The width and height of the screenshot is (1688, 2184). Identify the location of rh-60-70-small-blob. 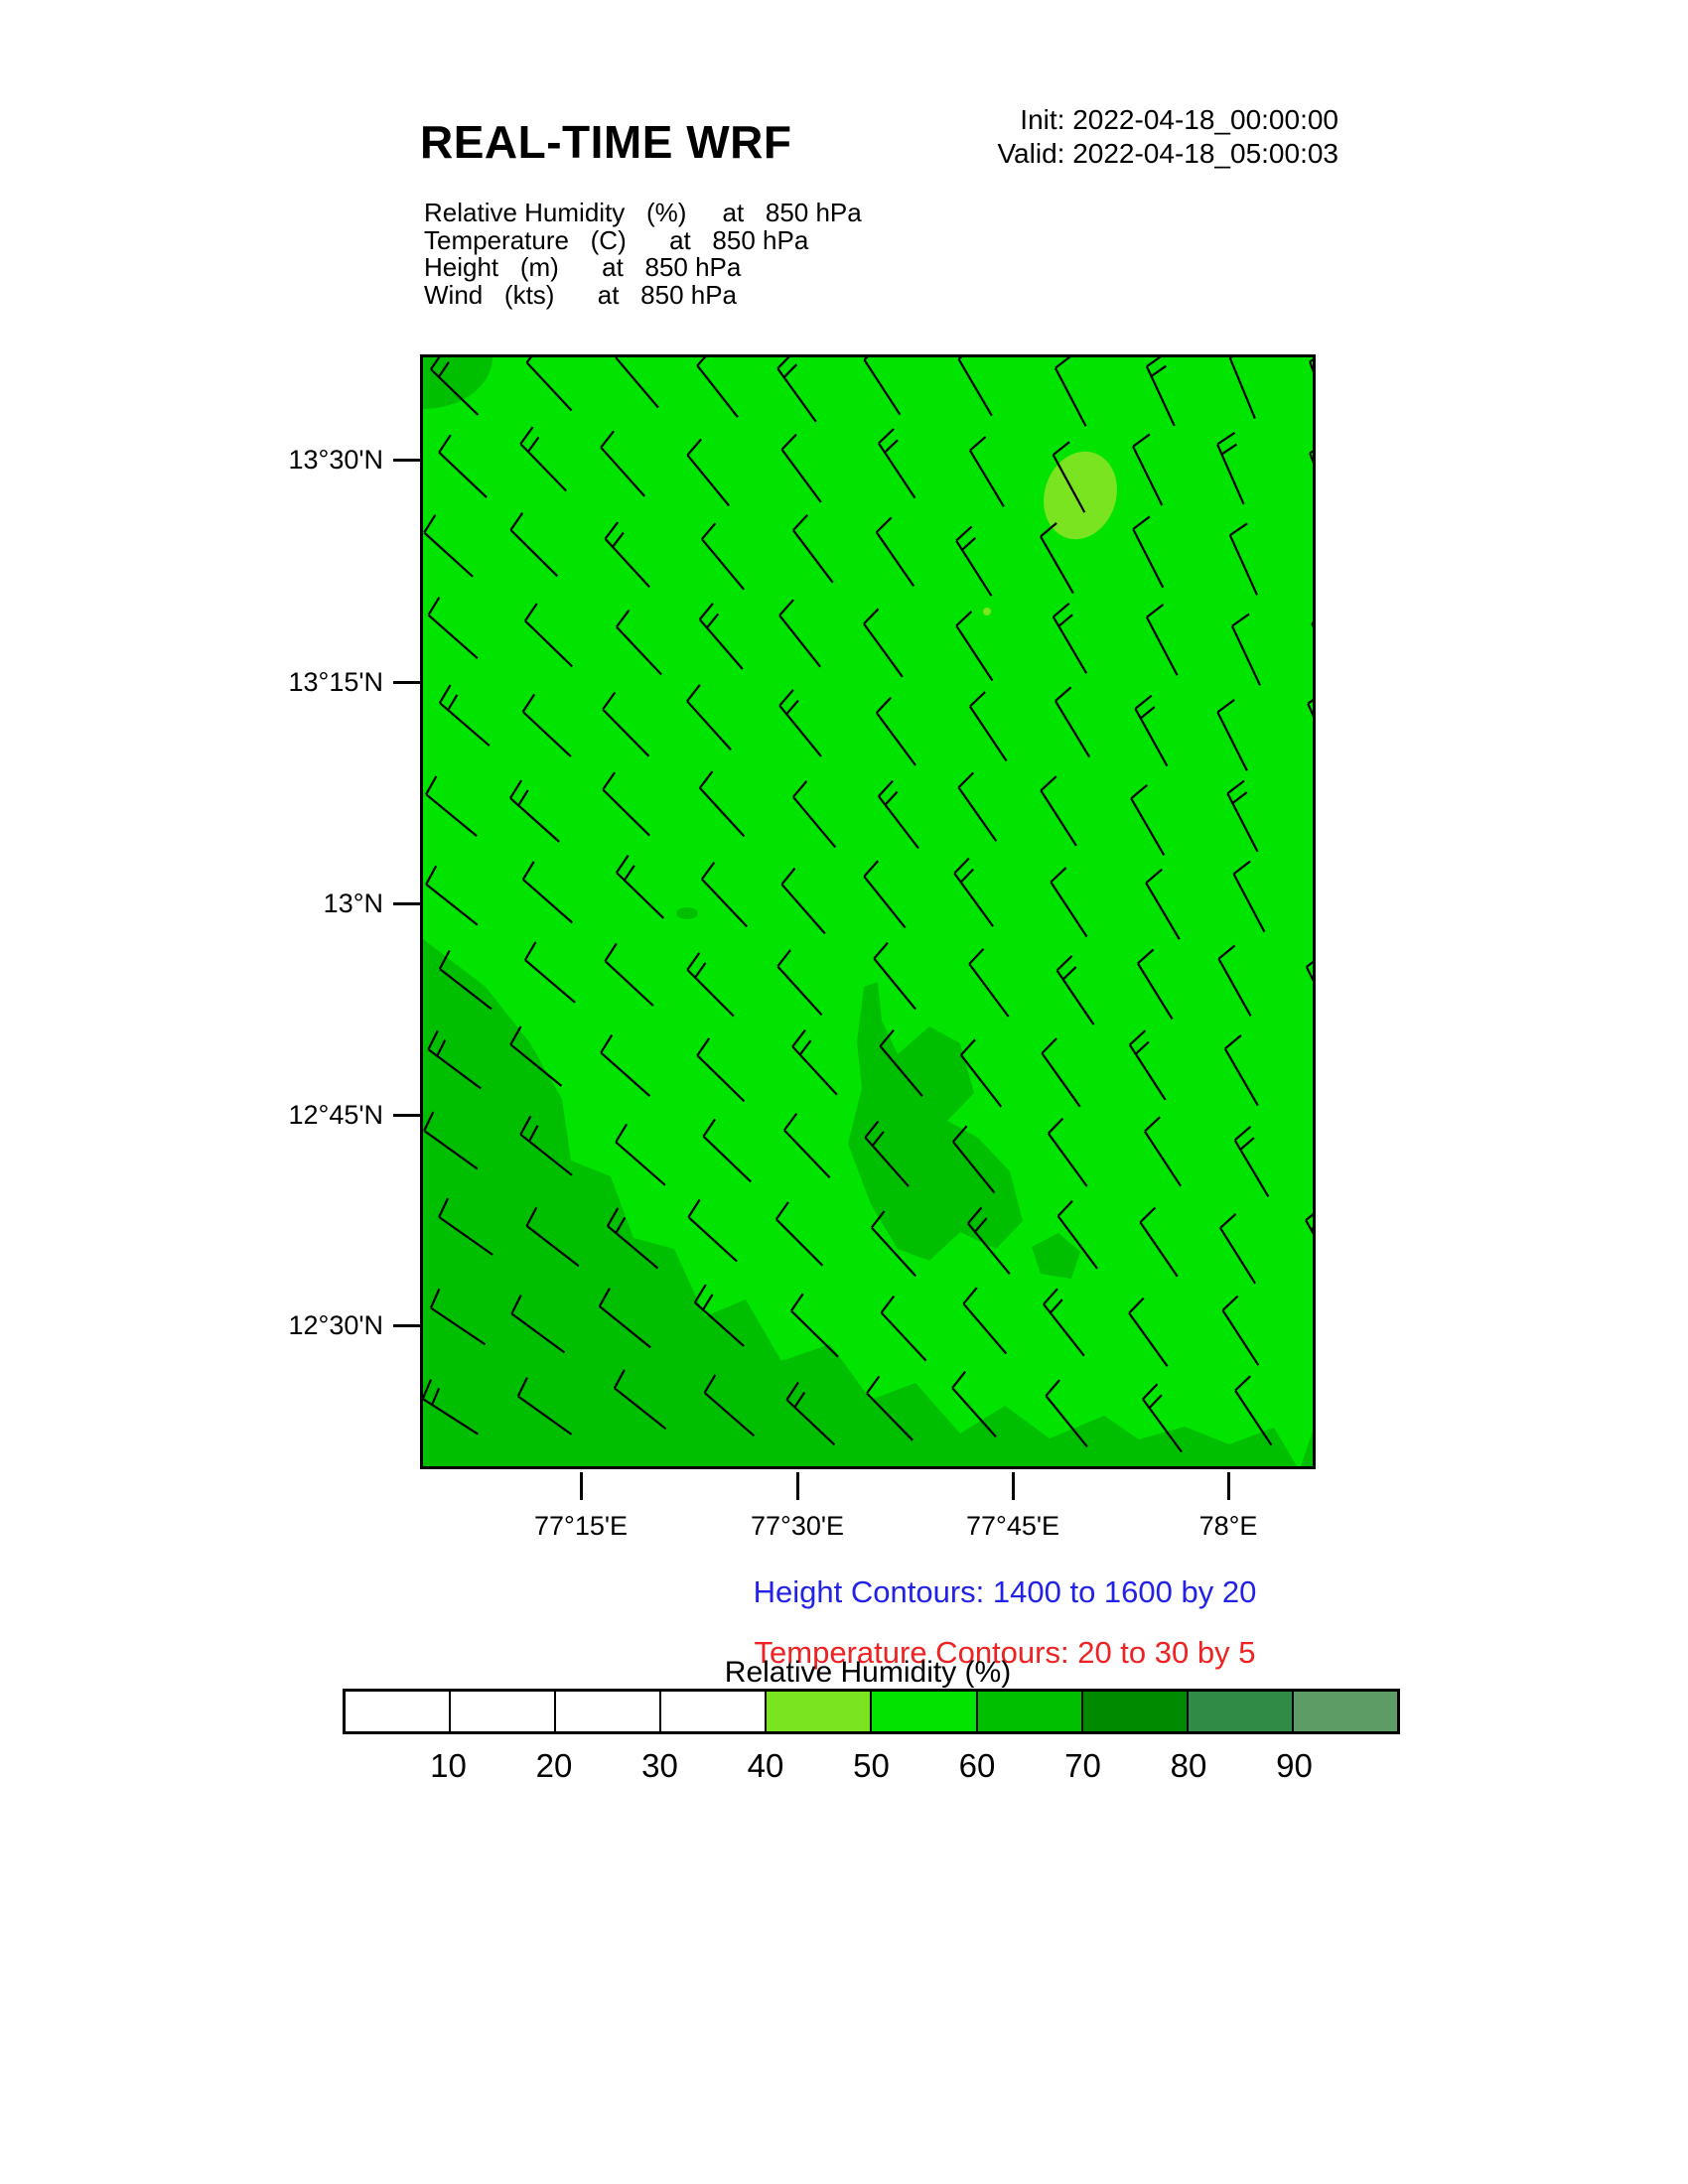
(1056, 1256).